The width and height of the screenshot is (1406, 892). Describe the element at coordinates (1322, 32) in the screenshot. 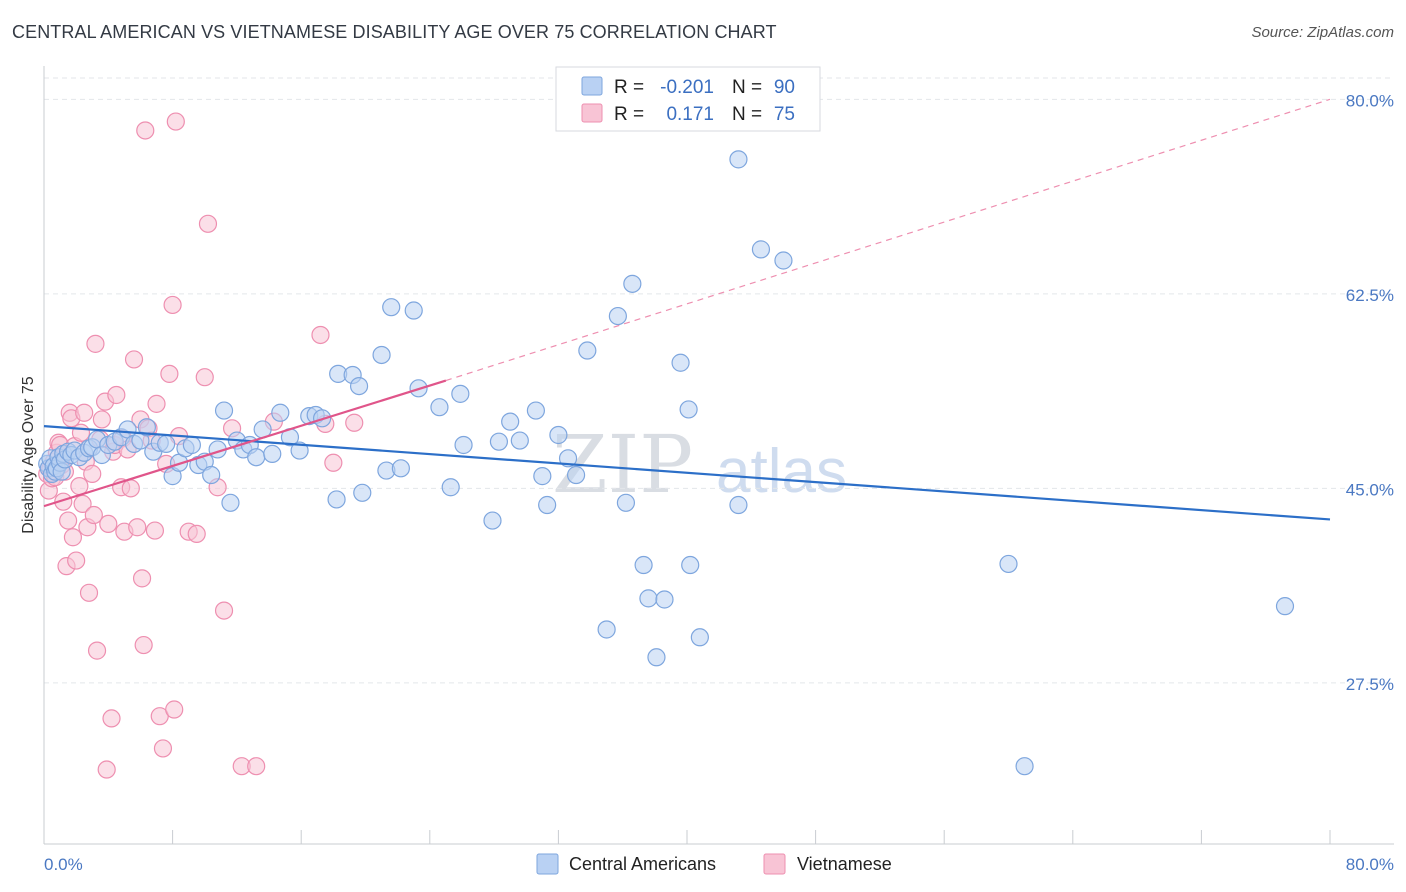

I see `source-label: Source: ZipAtlas.com` at that location.